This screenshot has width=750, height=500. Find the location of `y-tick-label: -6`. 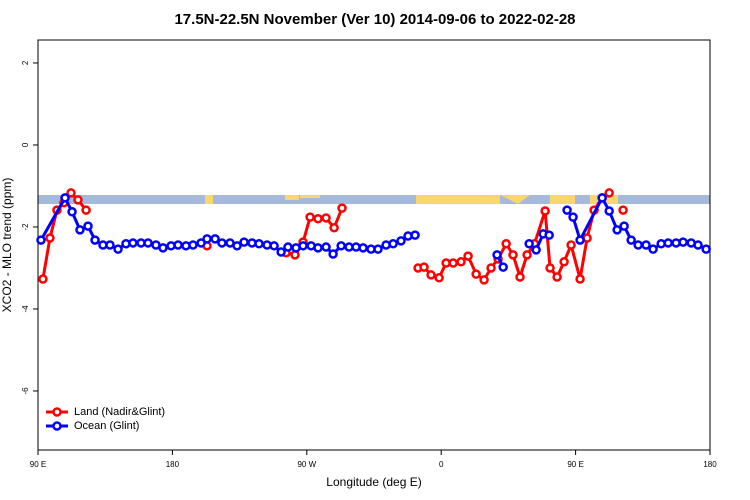

y-tick-label: -6 is located at coordinates (25, 391).